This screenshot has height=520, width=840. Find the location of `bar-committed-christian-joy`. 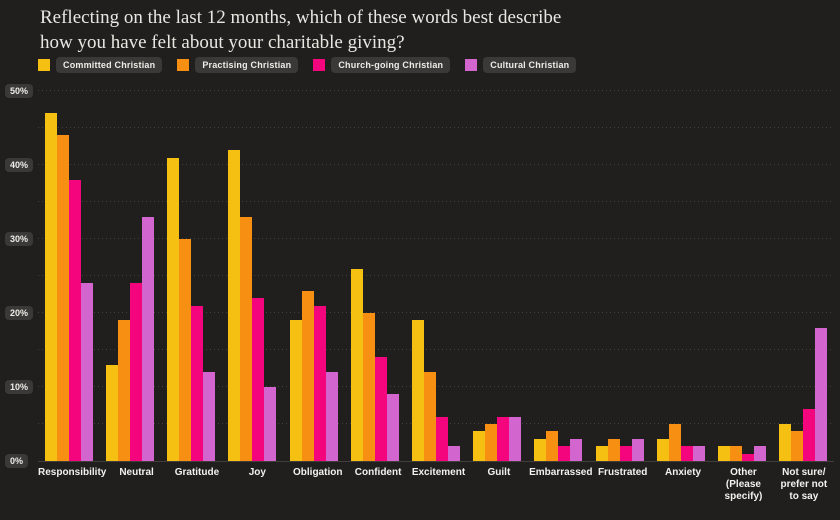

bar-committed-christian-joy is located at coordinates (234, 305).